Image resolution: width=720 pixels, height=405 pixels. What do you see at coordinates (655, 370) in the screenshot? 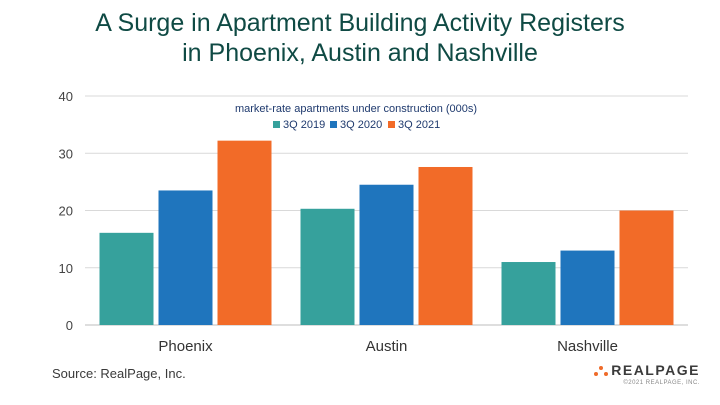
I see `logo-wordmark: REALPAGE` at bounding box center [655, 370].